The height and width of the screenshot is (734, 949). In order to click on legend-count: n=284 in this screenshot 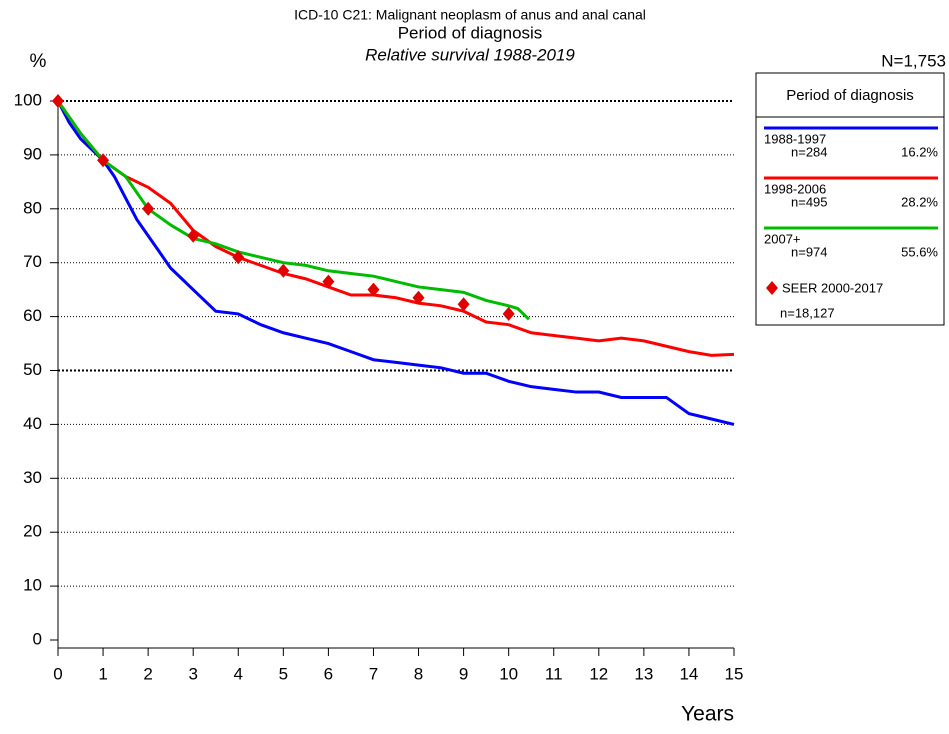, I will do `click(809, 151)`.